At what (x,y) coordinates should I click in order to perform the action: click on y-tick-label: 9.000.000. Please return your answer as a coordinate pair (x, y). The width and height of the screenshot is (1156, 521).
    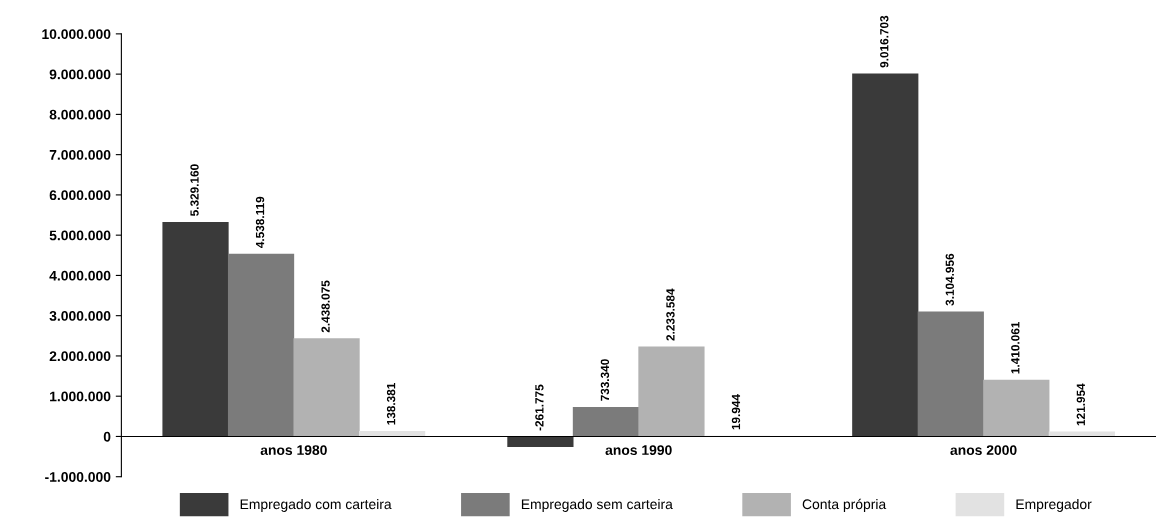
    Looking at the image, I should click on (80, 74).